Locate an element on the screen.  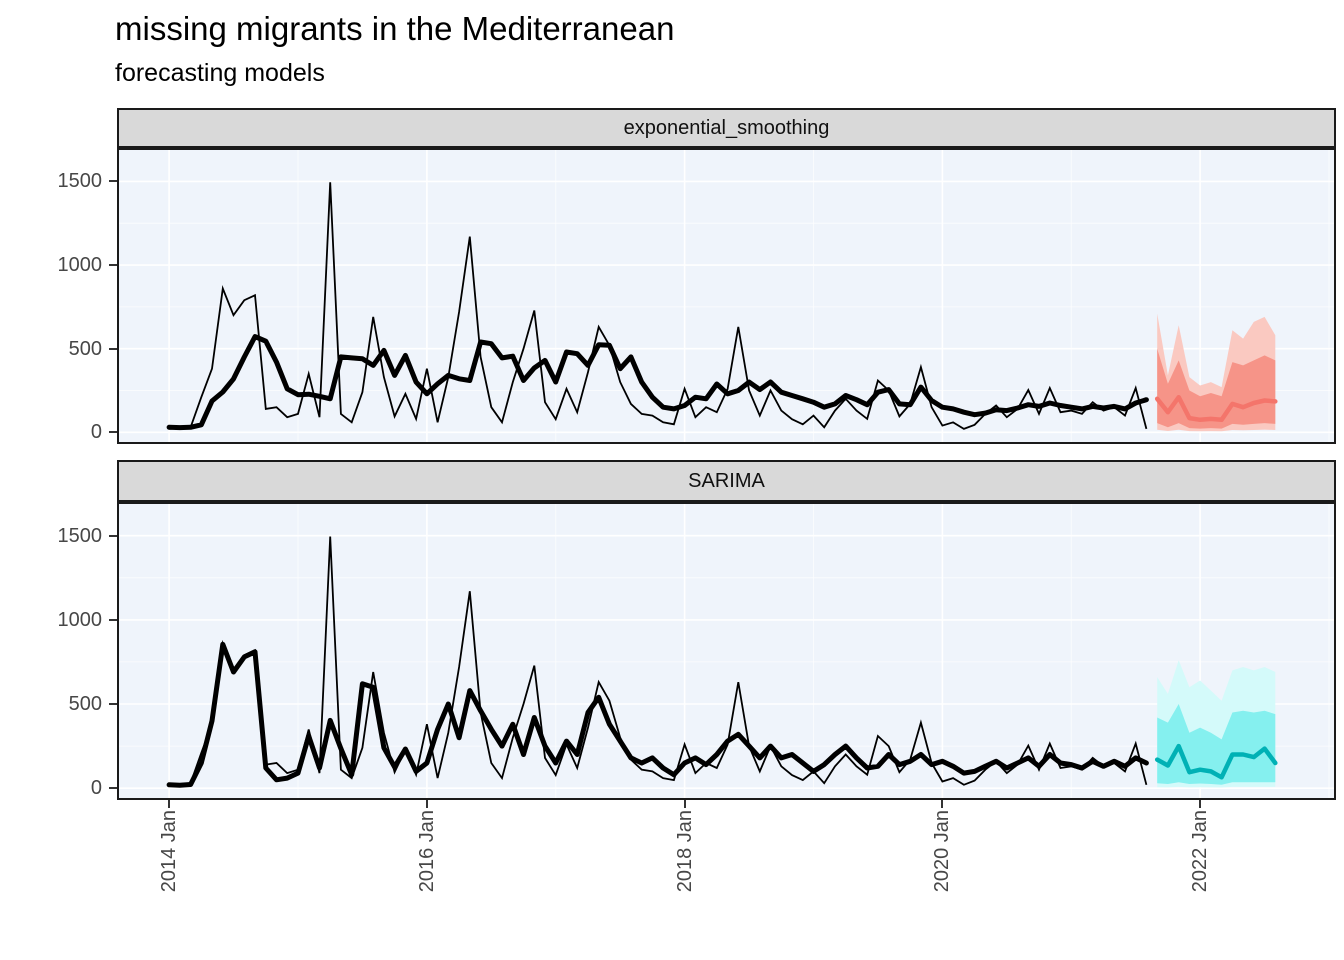
facet-strip-exponential-smoothing: exponential_smoothing is located at coordinates (726, 128).